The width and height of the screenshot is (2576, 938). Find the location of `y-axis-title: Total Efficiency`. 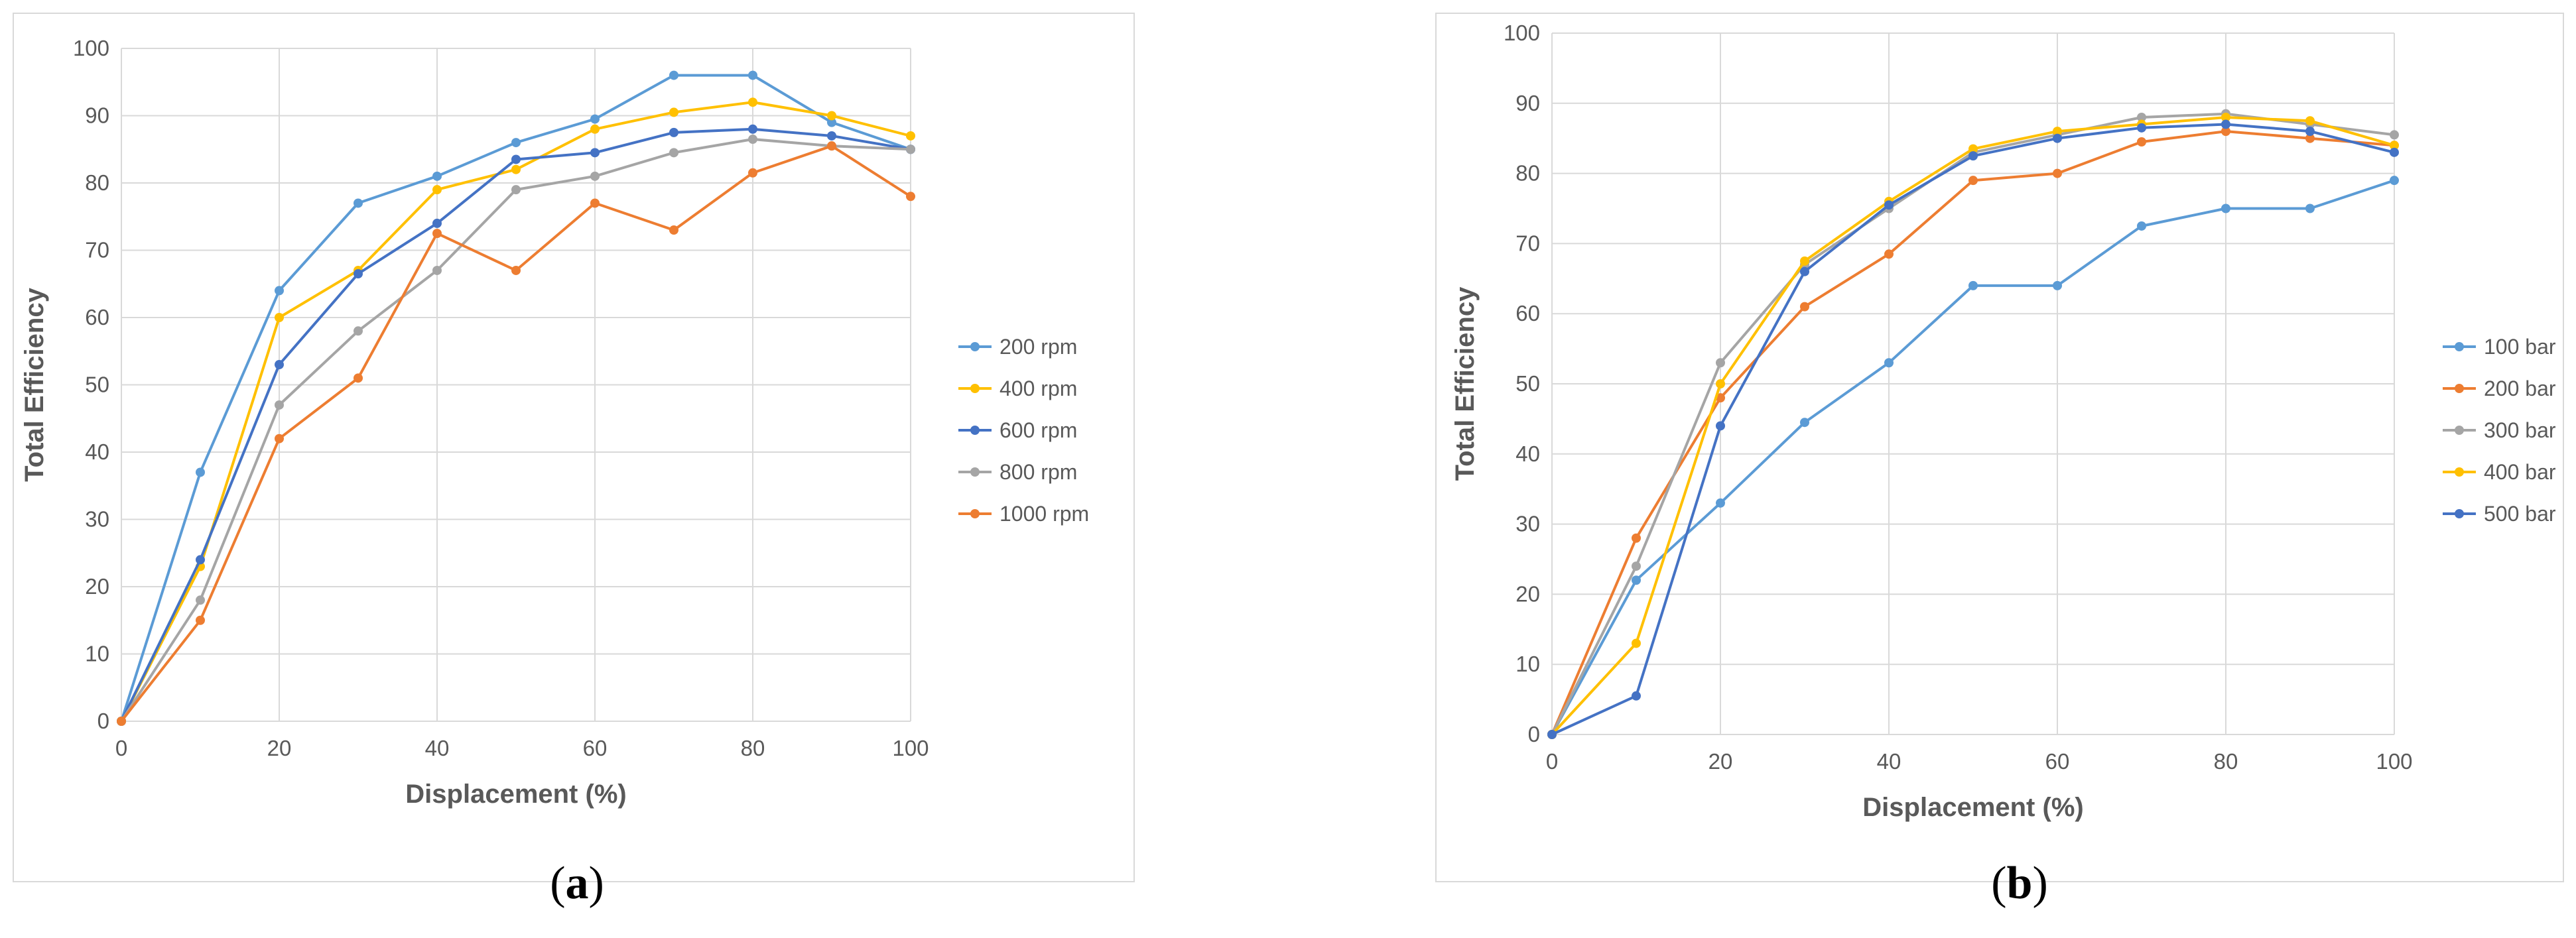

y-axis-title: Total Efficiency is located at coordinates (1465, 383).